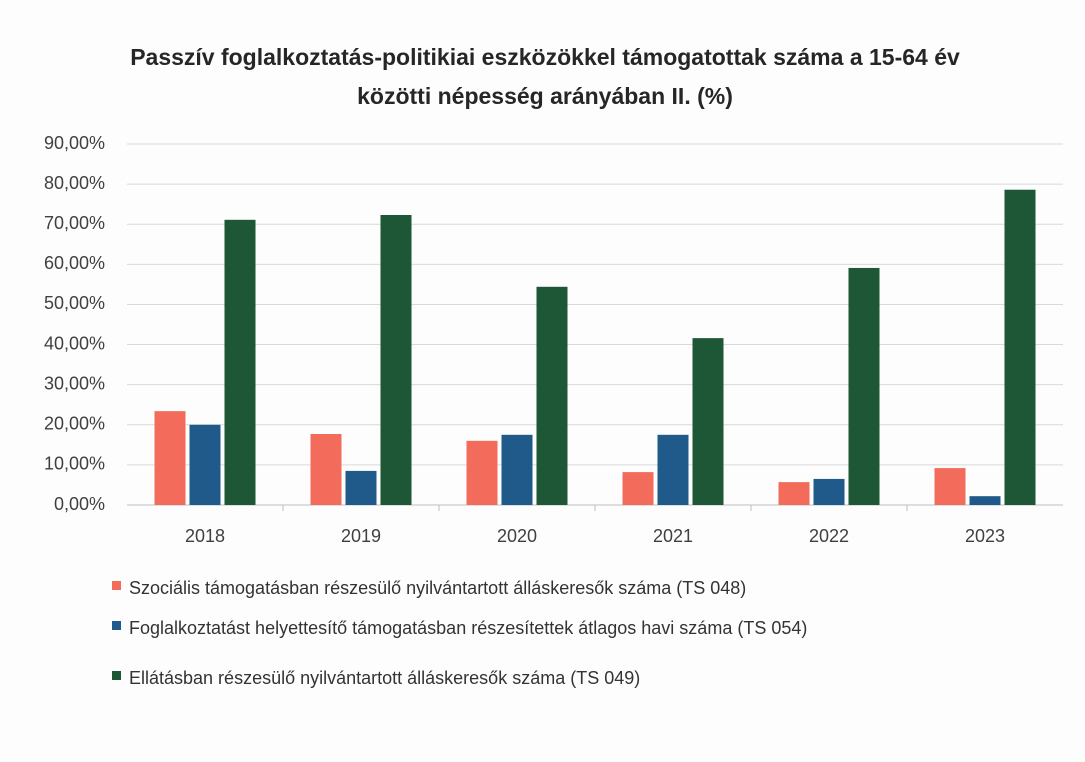 Image resolution: width=1085 pixels, height=762 pixels. Describe the element at coordinates (985, 536) in the screenshot. I see `x-tick-label: 2023` at that location.